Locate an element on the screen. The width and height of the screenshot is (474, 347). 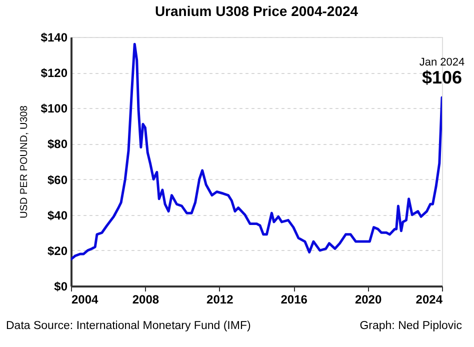
y-tick-label: $0 is located at coordinates (61, 287).